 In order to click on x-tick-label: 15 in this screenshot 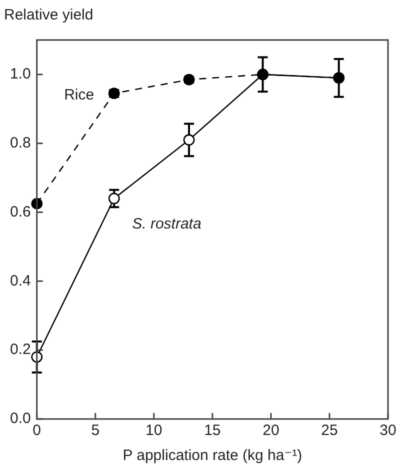, I will do `click(212, 431)`.